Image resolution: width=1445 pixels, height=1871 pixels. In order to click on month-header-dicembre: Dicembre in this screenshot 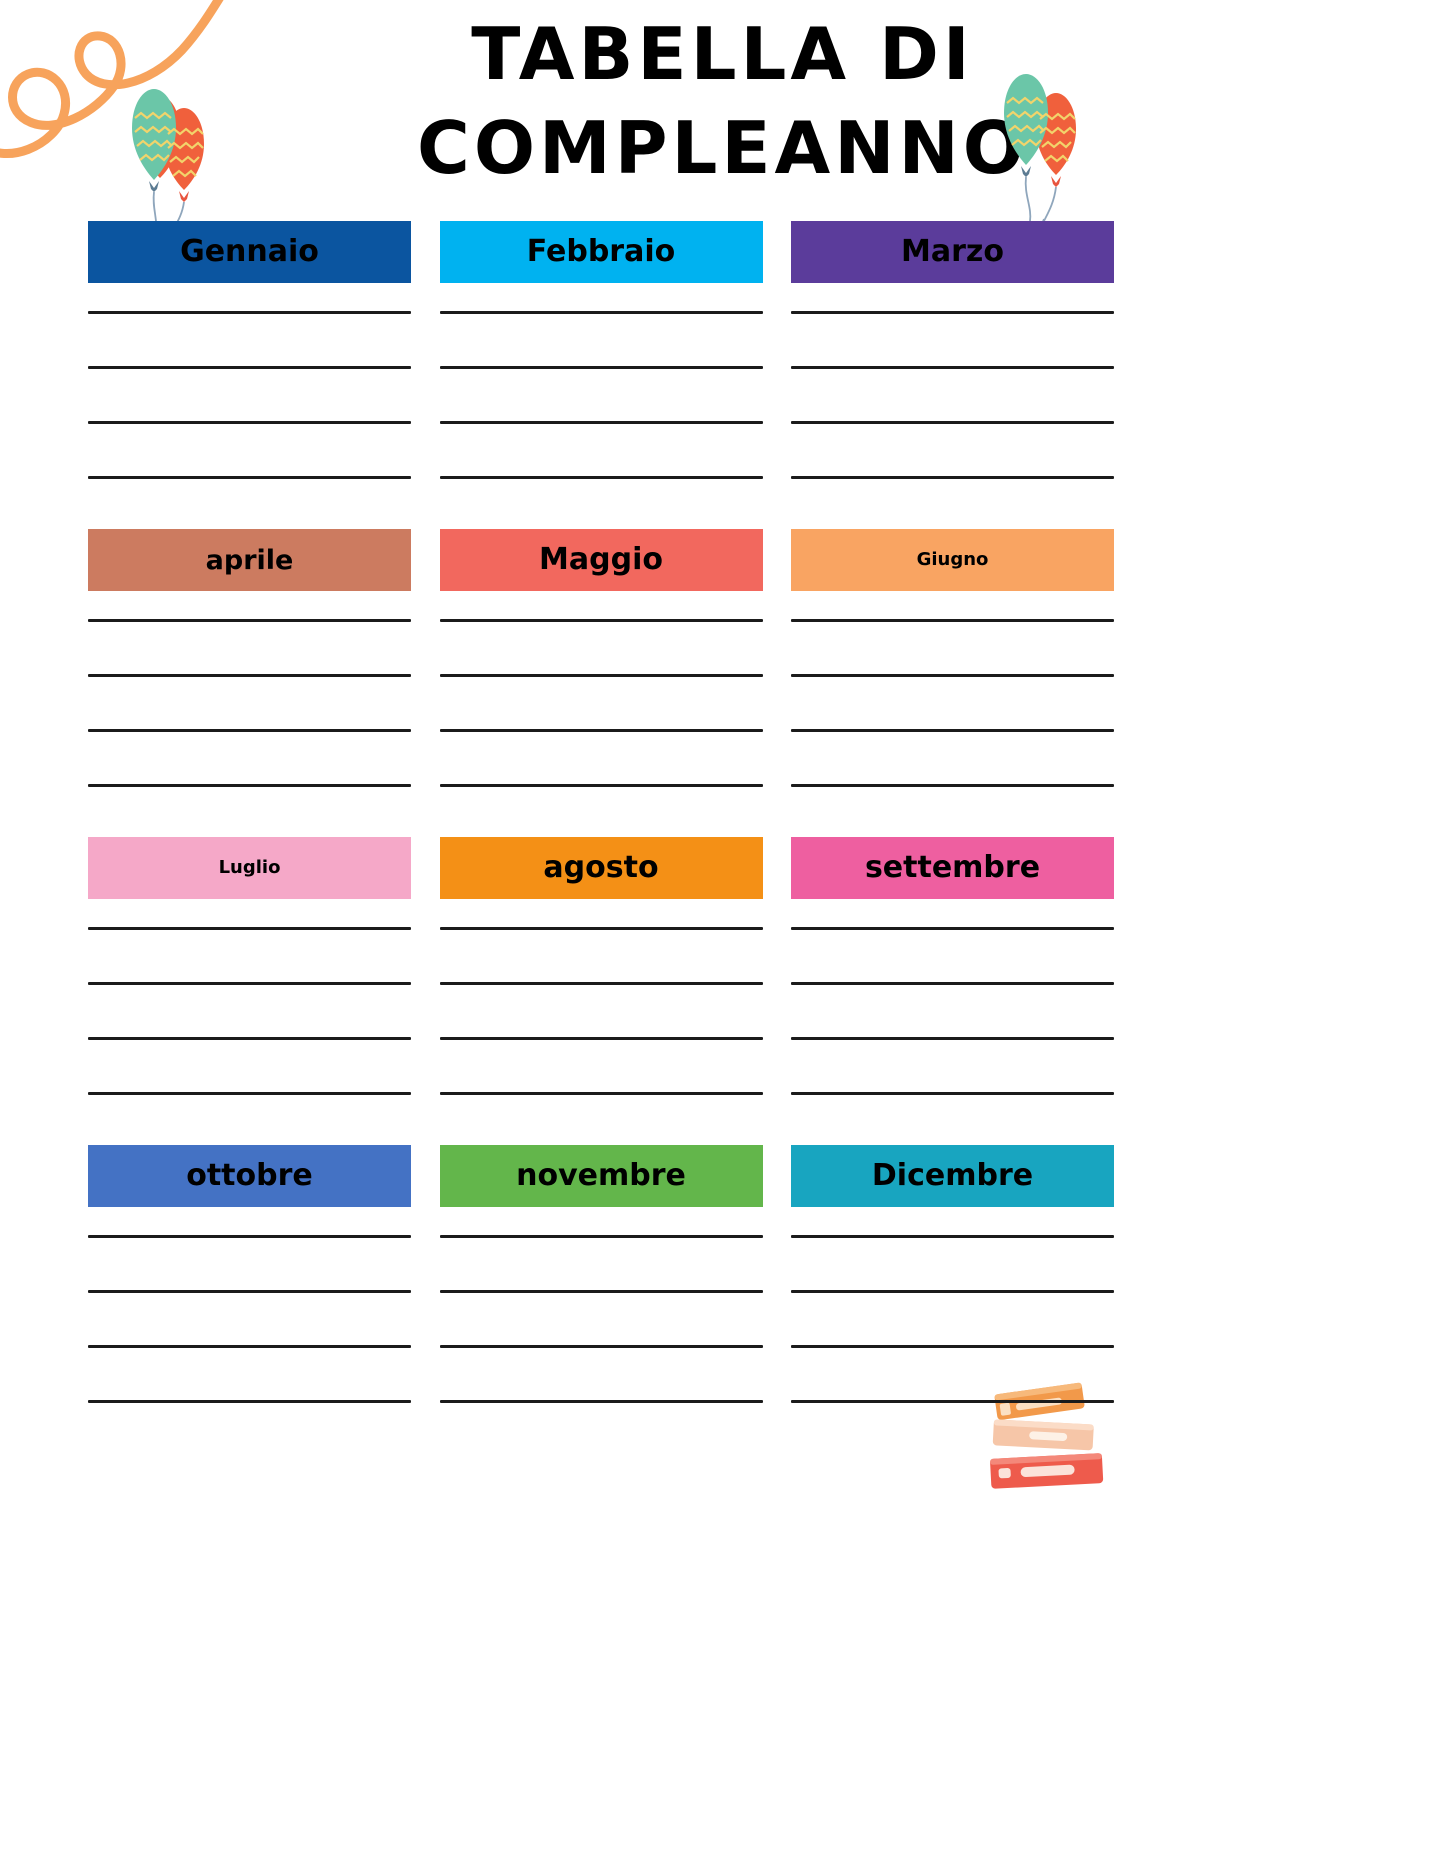, I will do `click(952, 1176)`.